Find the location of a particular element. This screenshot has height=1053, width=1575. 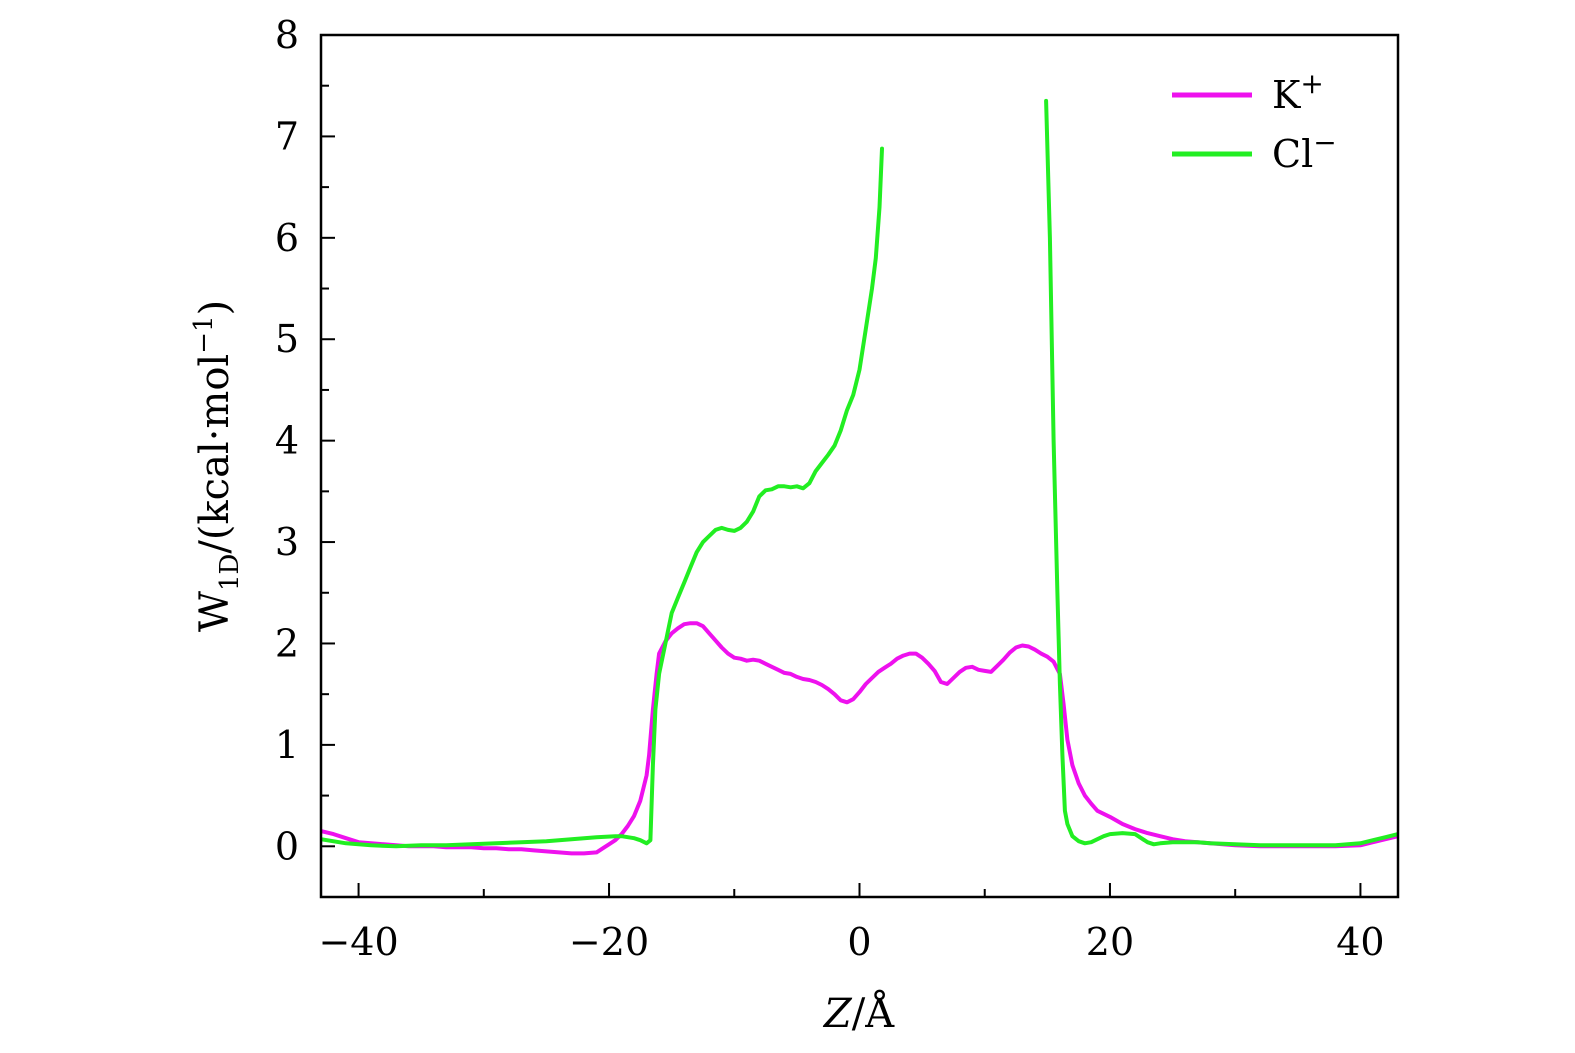

y-axis-ticks: 0 1 2 3 4 5 6 7 8 is located at coordinates (305, 440).